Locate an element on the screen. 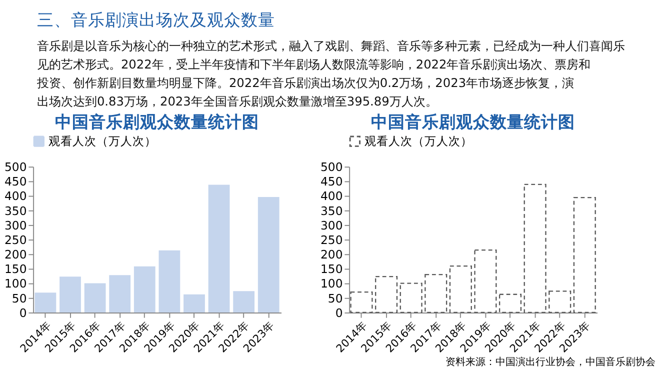  text: 资料来源：中国演出行业协会，中国音乐剧协会 is located at coordinates (550, 362).